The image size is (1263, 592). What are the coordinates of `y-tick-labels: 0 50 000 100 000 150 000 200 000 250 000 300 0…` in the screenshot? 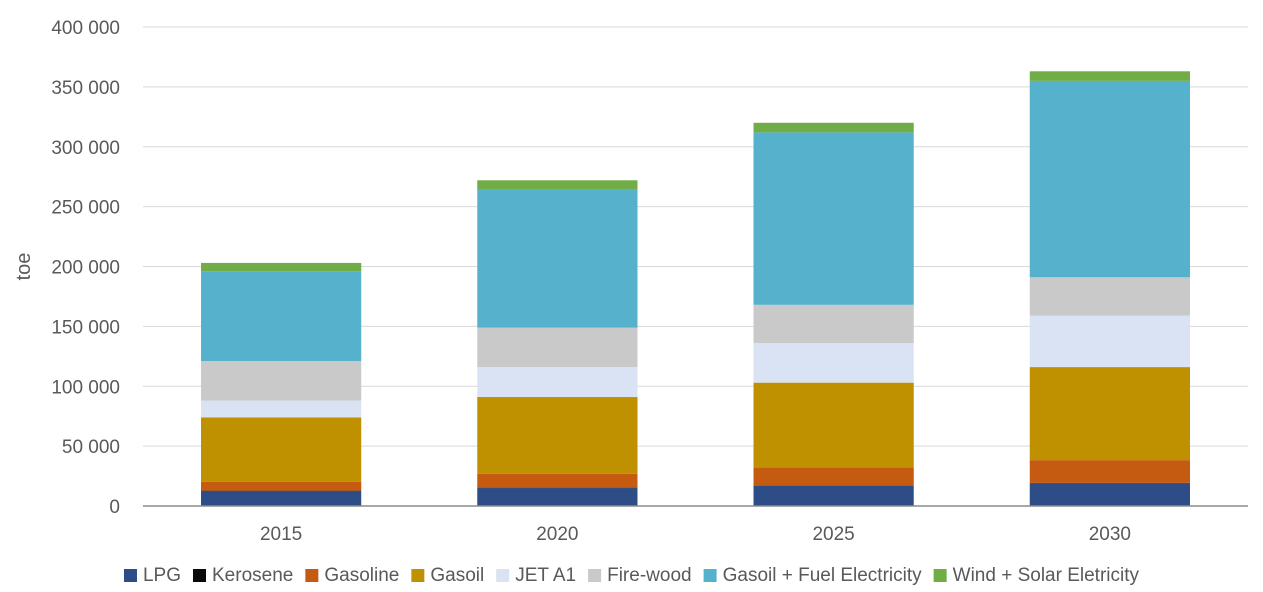 It's located at (85, 268).